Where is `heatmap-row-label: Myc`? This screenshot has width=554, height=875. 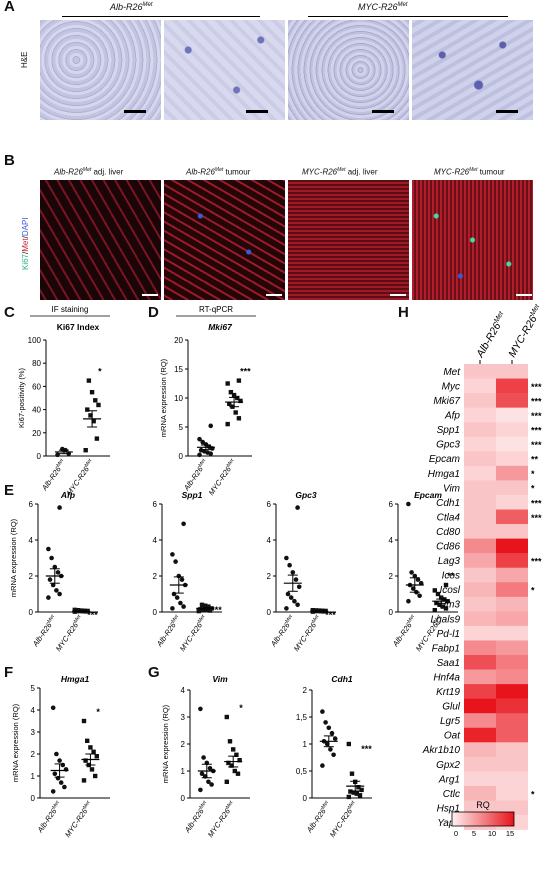
heatmap-row-label: Myc is located at coordinates (451, 386).